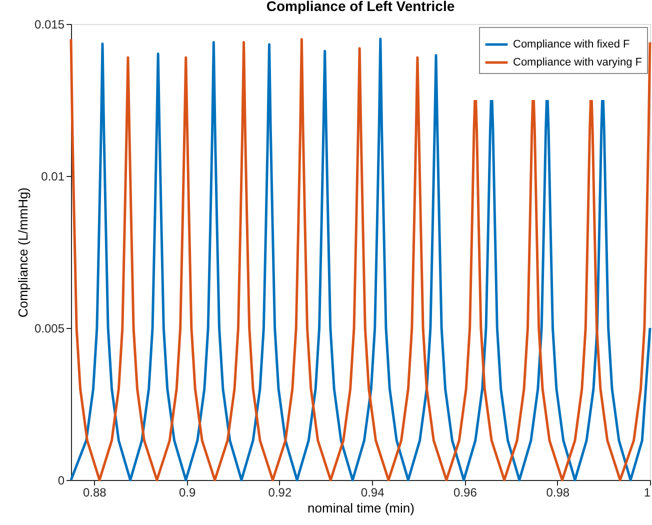 This screenshot has height=525, width=652. What do you see at coordinates (372, 493) in the screenshot?
I see `x-tick-label: 0.94` at bounding box center [372, 493].